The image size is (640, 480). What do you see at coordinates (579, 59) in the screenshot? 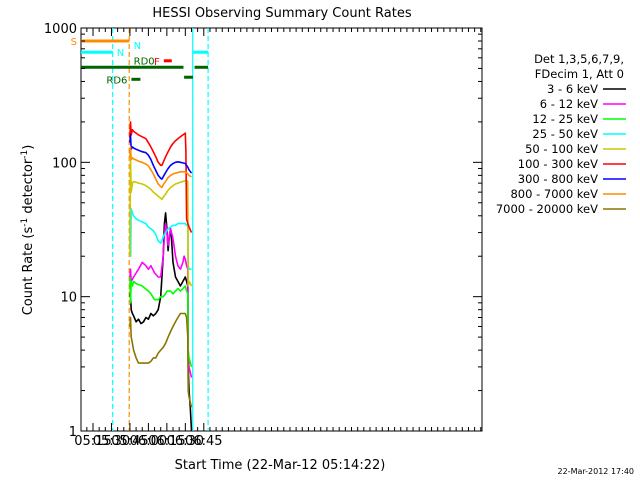
I see `legend-header-1: Det 1,3,5,6,7,9,` at bounding box center [579, 59].